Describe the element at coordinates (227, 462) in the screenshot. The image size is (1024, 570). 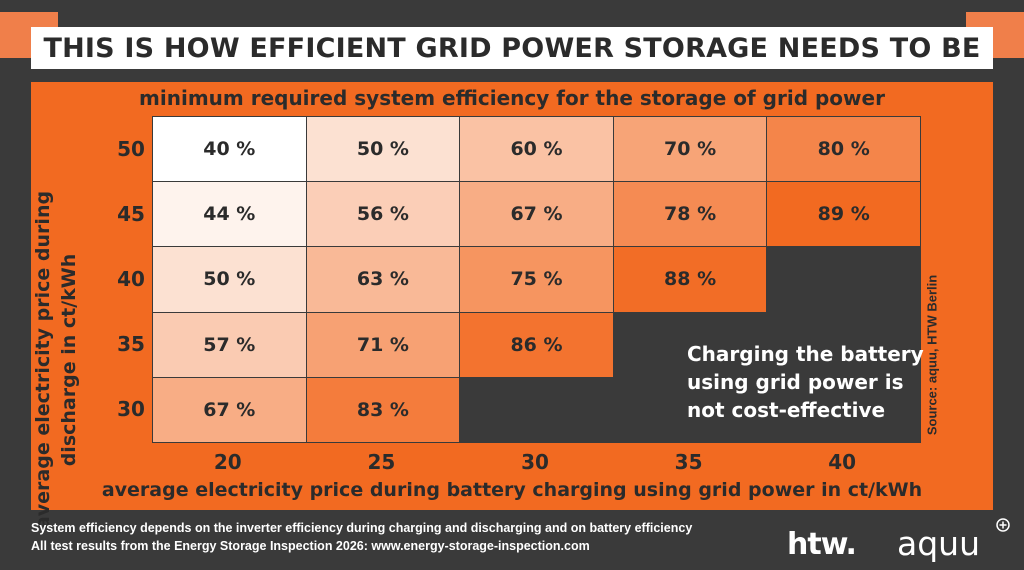
I see `x-tick-label: 20` at that location.